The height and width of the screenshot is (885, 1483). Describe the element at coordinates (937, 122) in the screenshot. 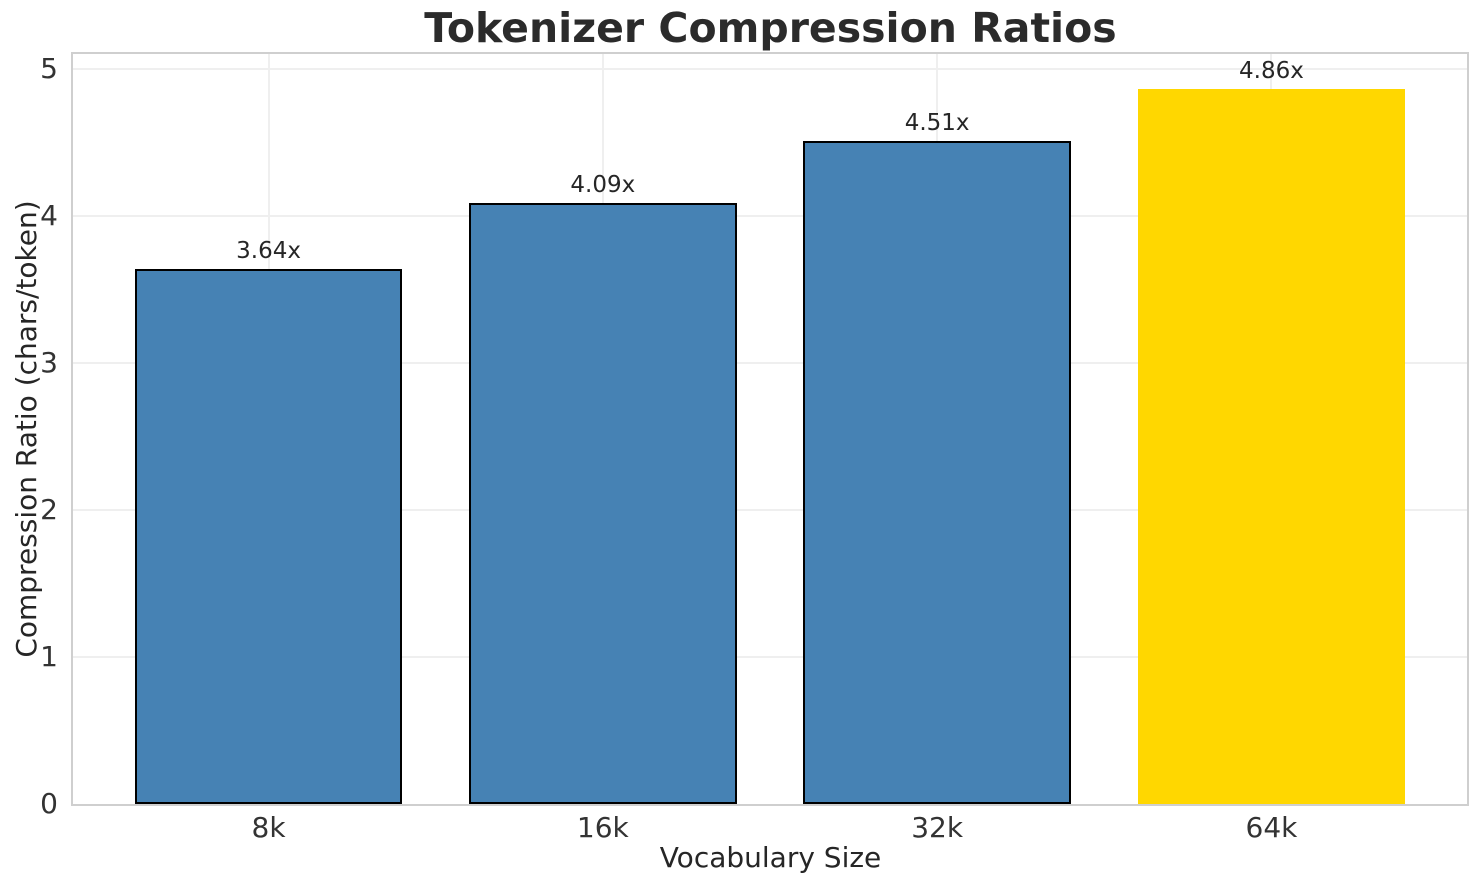

I see `bar-value-label: 4.51x` at that location.